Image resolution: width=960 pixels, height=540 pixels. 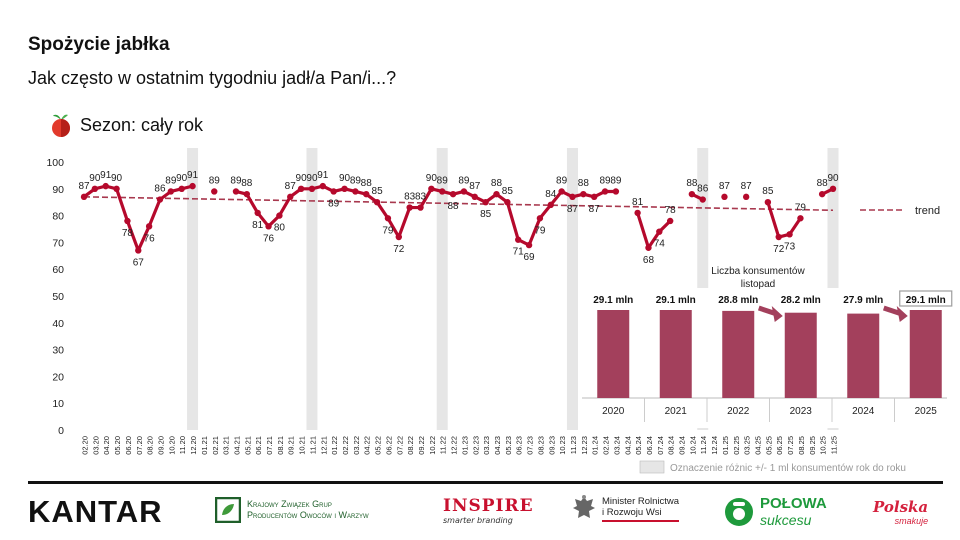 I want to click on data-label: 84, so click(x=551, y=194).